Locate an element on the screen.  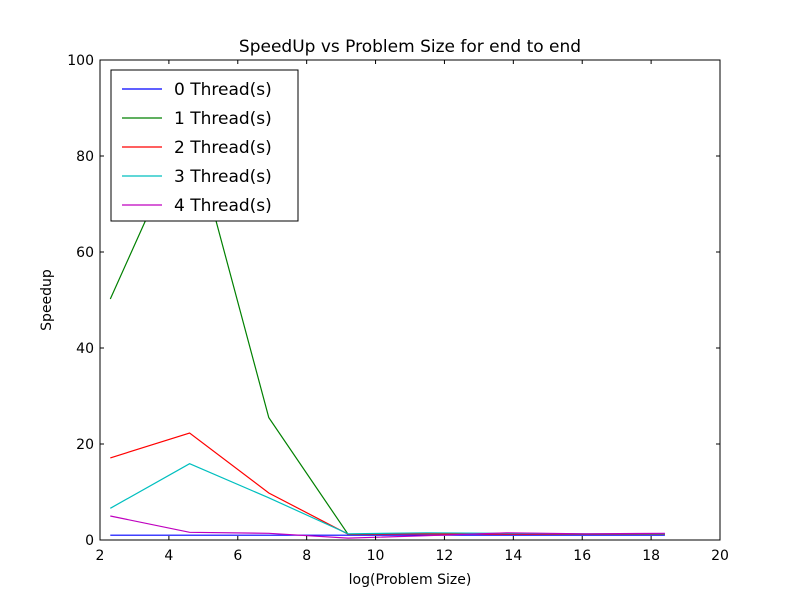
y-tick-label: 60 is located at coordinates (85, 253).